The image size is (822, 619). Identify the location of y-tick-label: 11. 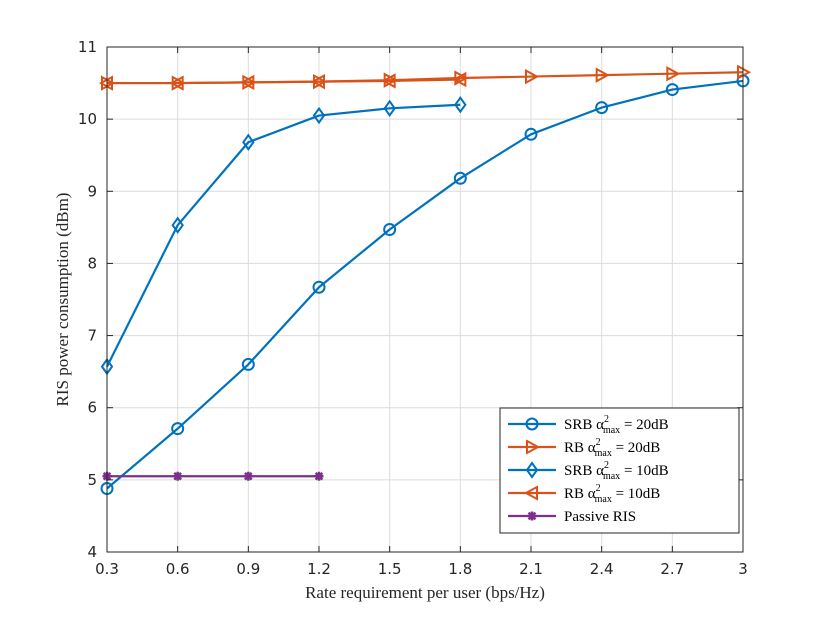
(87, 47).